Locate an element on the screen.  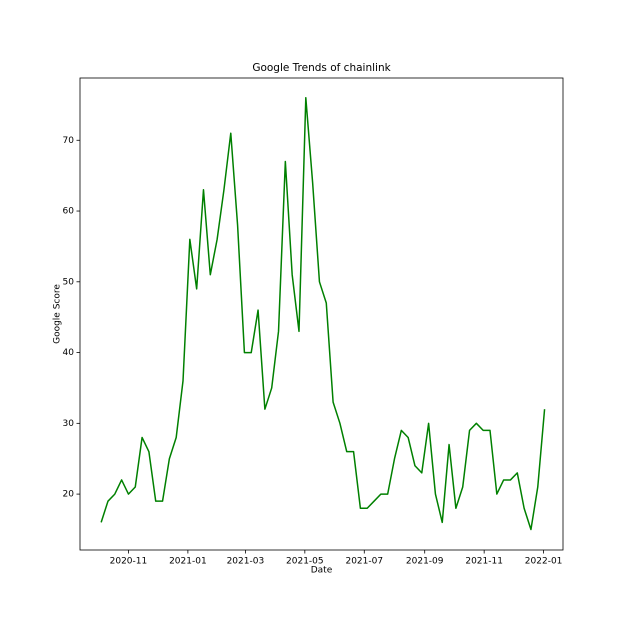
x-tick-label: 2021-11 is located at coordinates (484, 562).